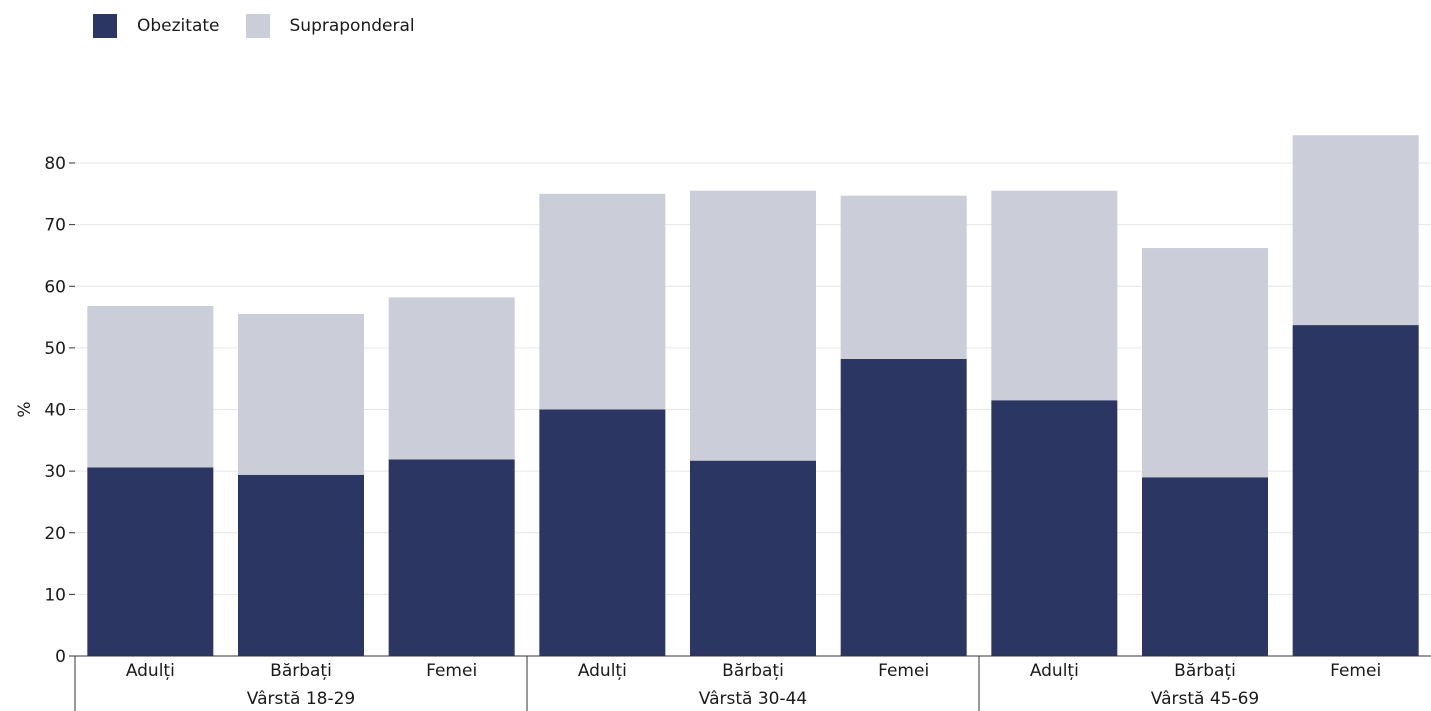 This screenshot has height=711, width=1431. What do you see at coordinates (25, 409) in the screenshot?
I see `y-axis-label: %` at bounding box center [25, 409].